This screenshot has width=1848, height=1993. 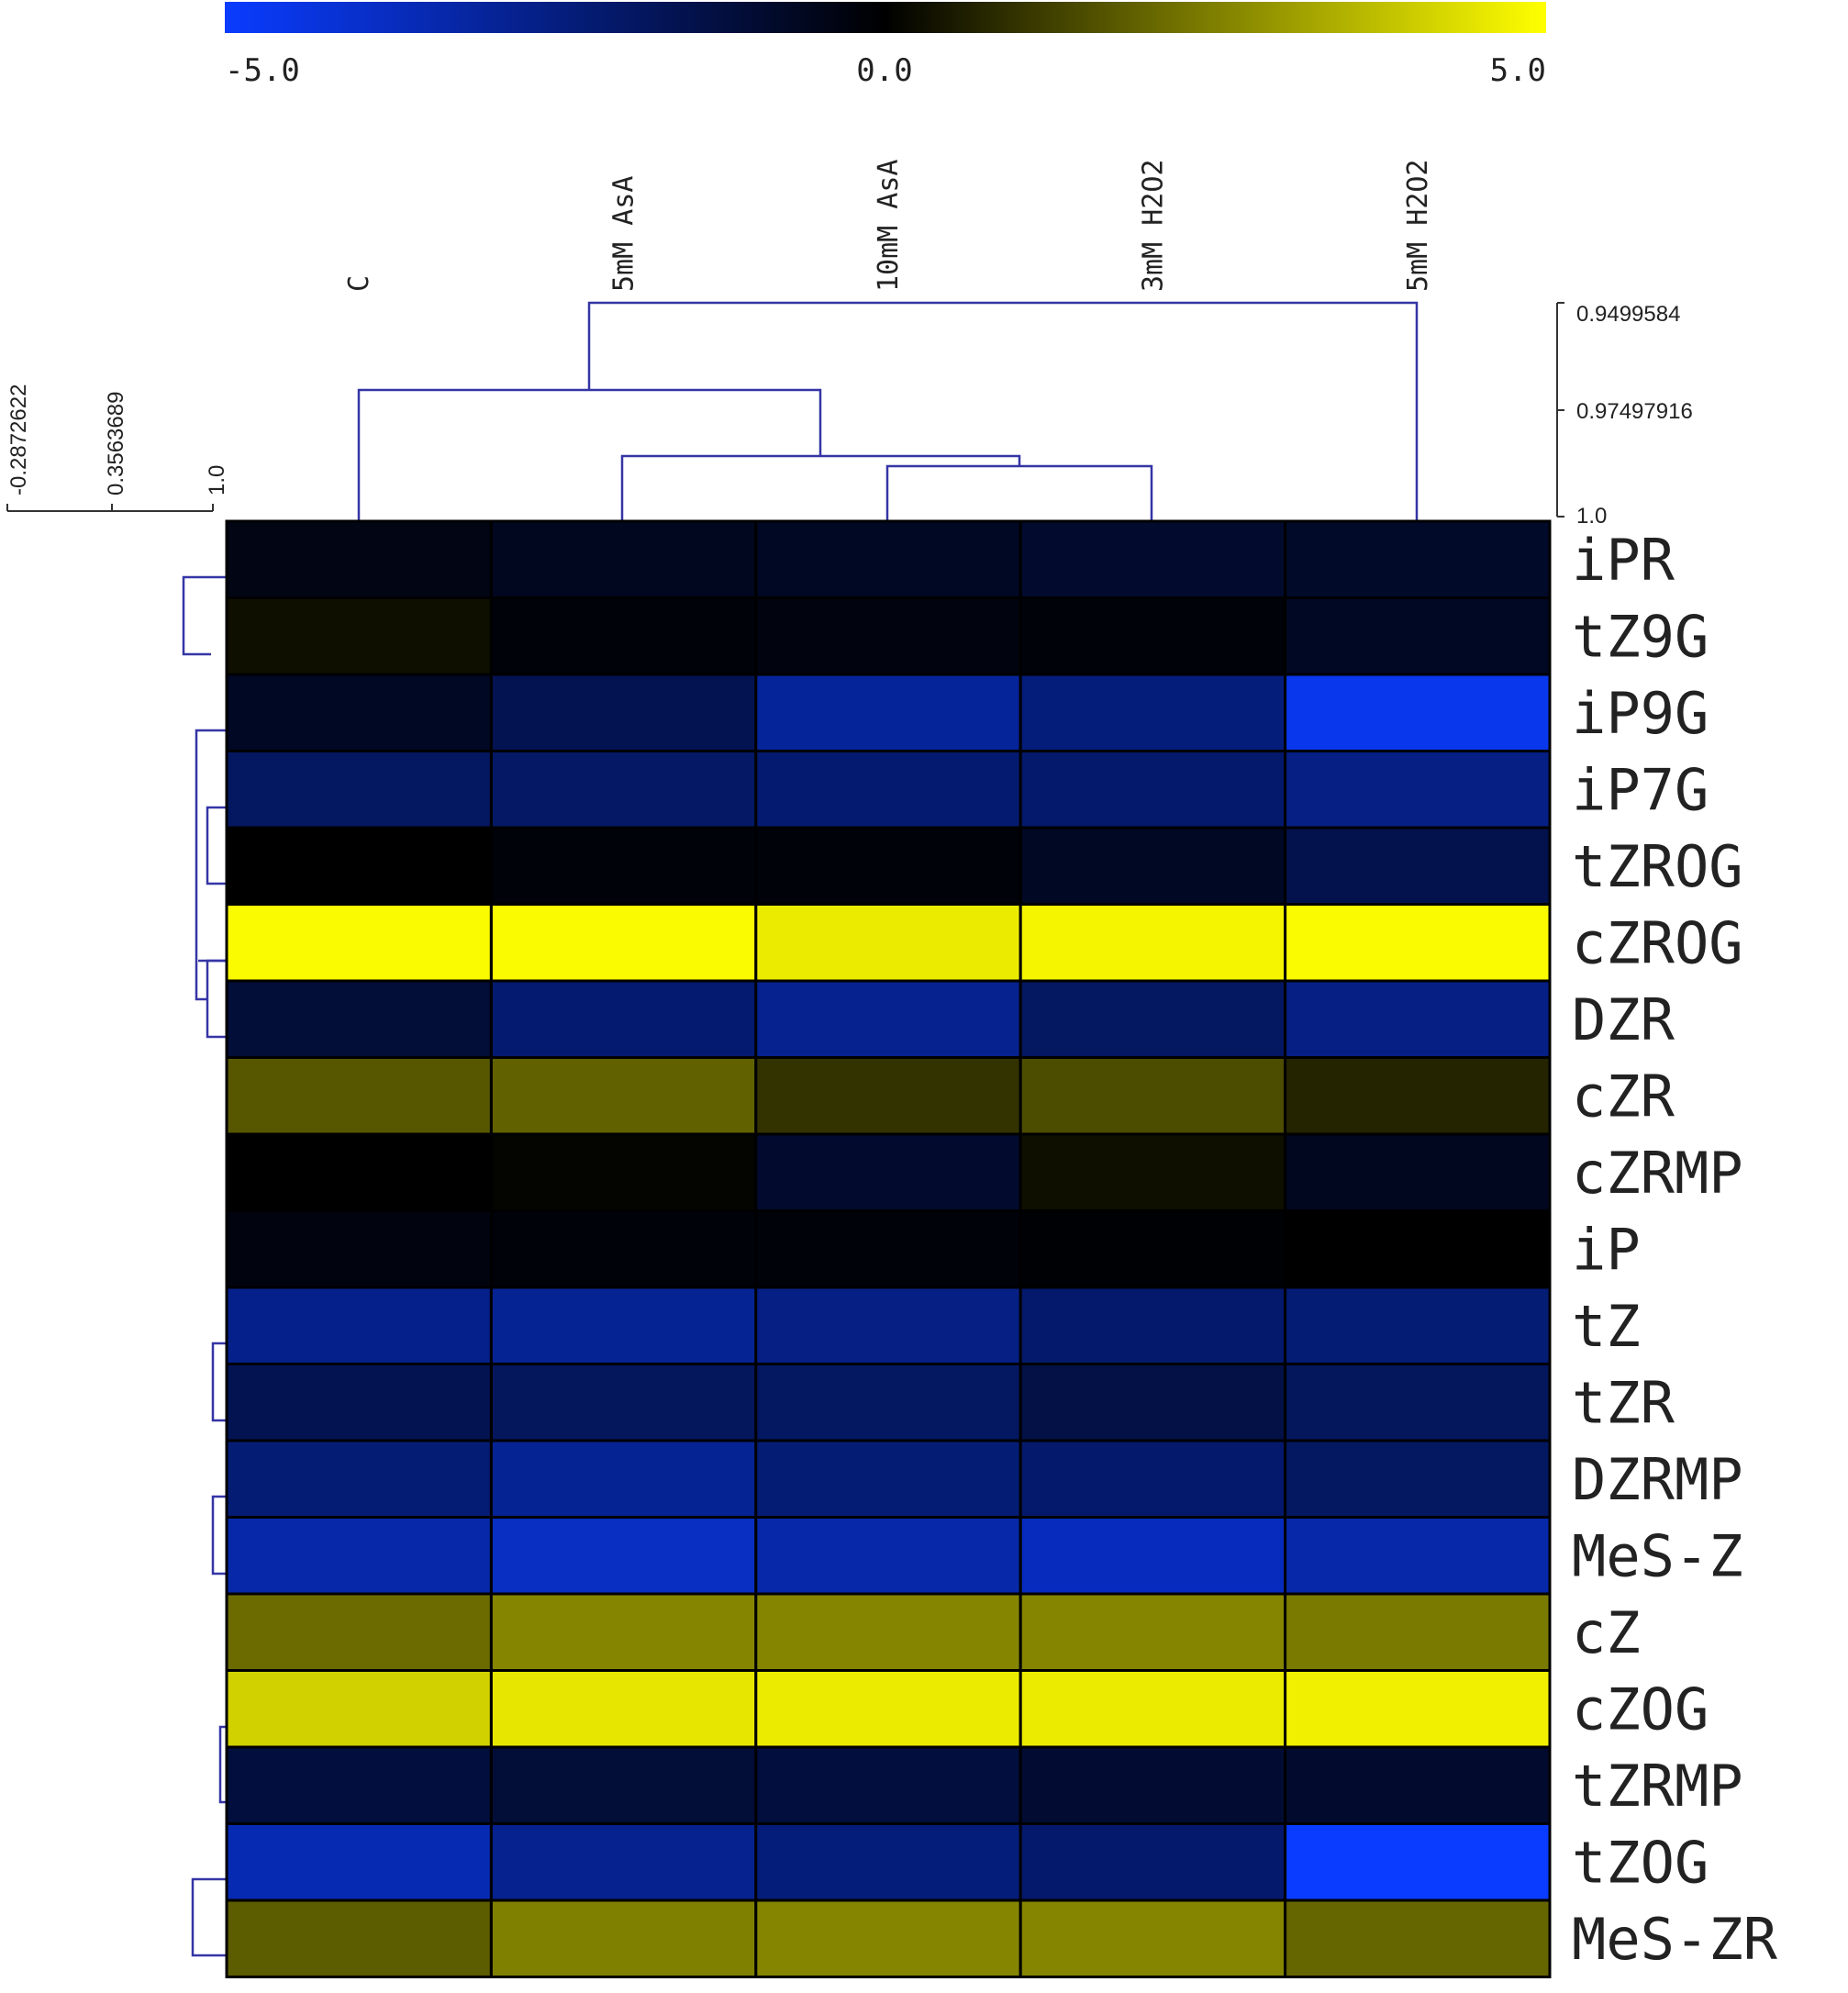 I want to click on row-label: DZR, so click(x=1623, y=1019).